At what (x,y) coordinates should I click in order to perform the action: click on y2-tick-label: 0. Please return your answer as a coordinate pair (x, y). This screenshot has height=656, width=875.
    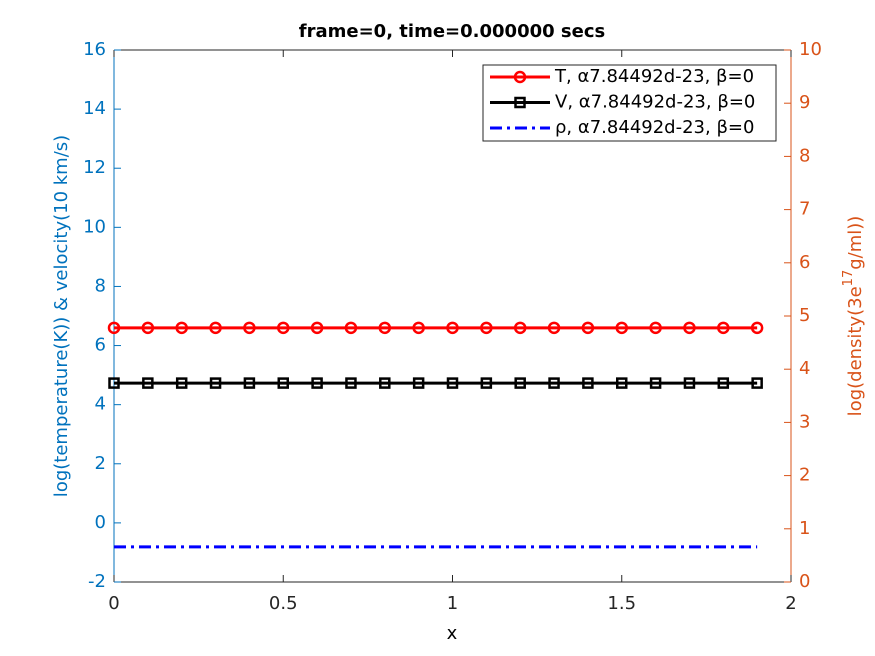
    Looking at the image, I should click on (804, 581).